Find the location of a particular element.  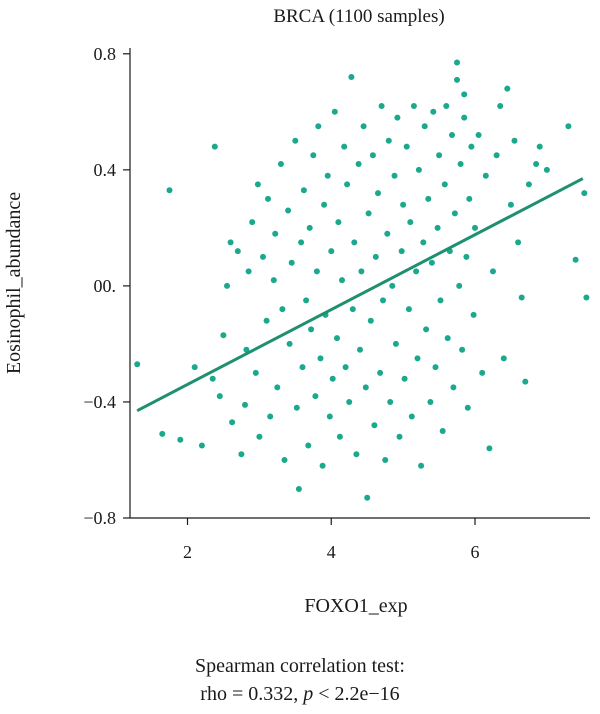

y-axis-label: Eosinophil_abundance is located at coordinates (14, 283).